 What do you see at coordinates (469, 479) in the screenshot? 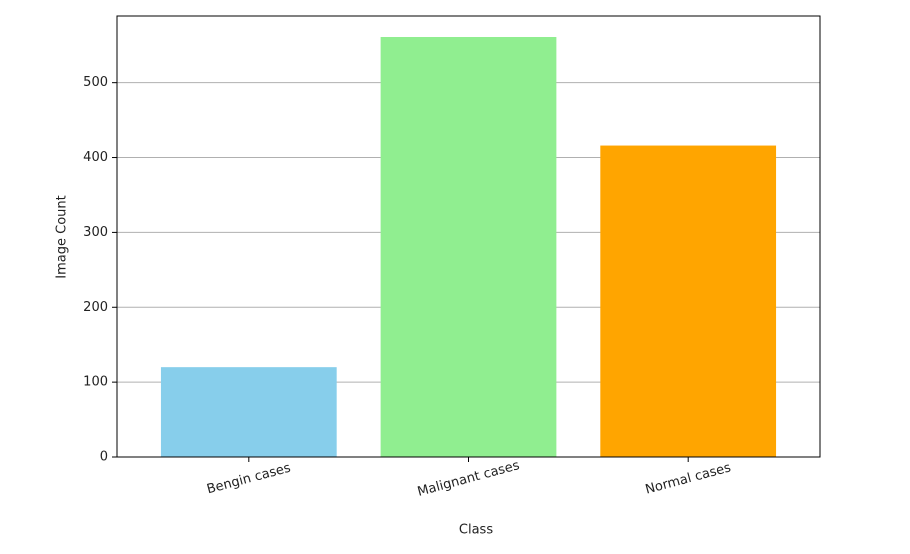
I see `x-tick-label: Malignant cases` at bounding box center [469, 479].